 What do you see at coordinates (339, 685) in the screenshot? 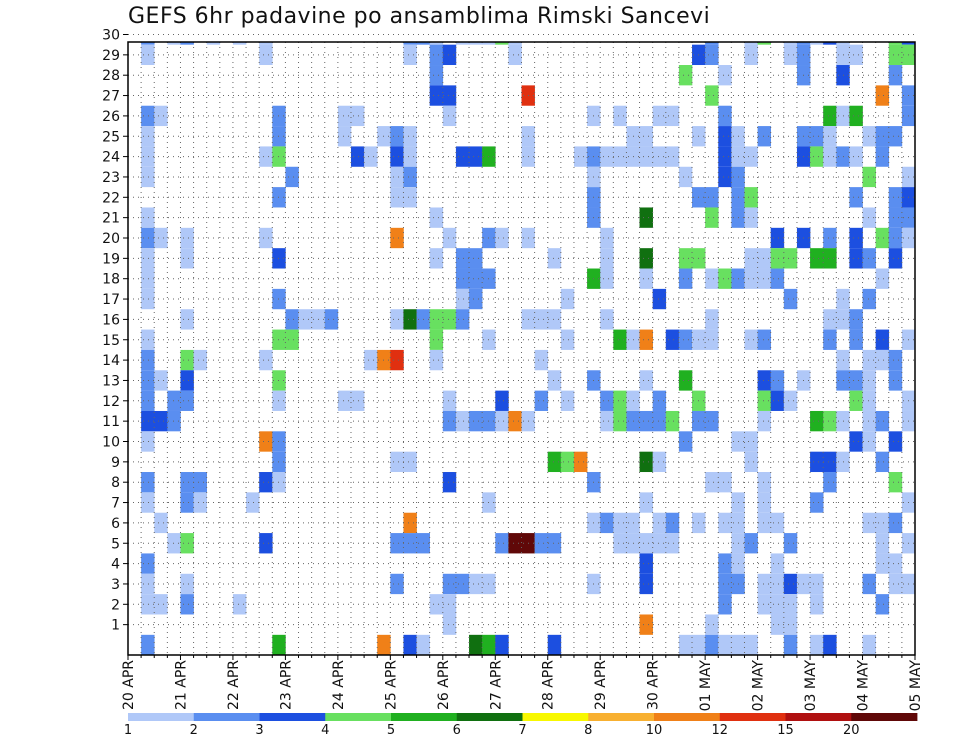
I see `x-tick-label: 24 APR` at bounding box center [339, 685].